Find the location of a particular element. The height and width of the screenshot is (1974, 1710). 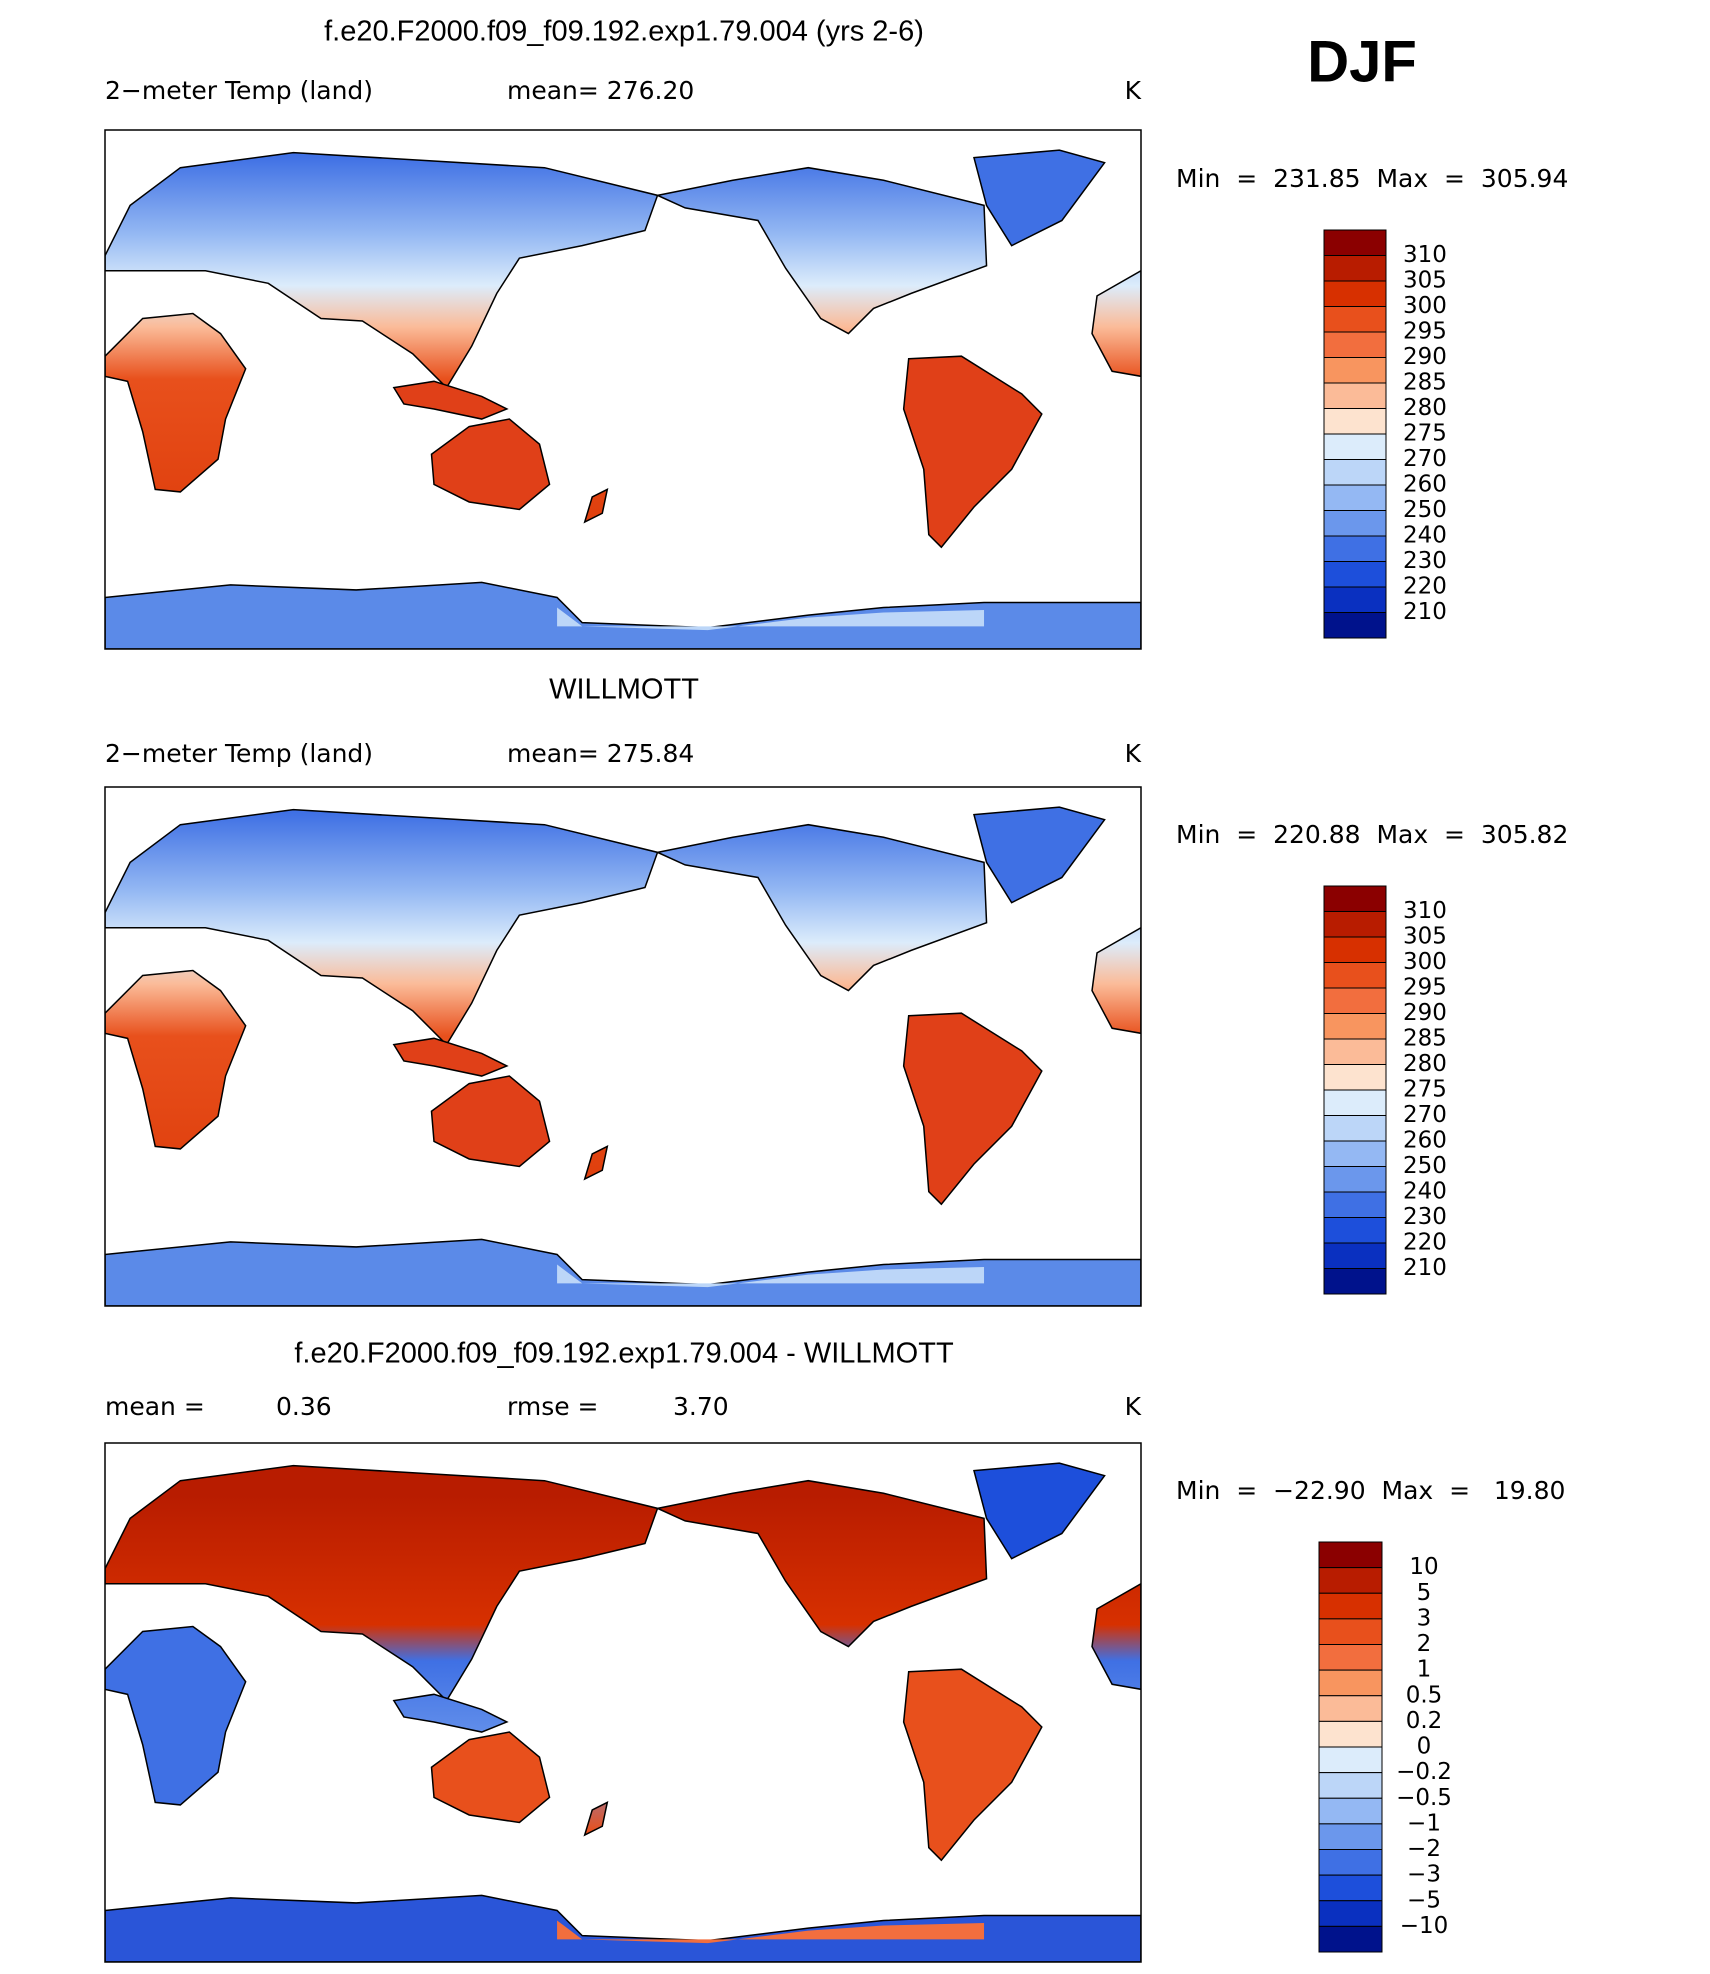

colorbar-label: 210 is located at coordinates (1425, 612).